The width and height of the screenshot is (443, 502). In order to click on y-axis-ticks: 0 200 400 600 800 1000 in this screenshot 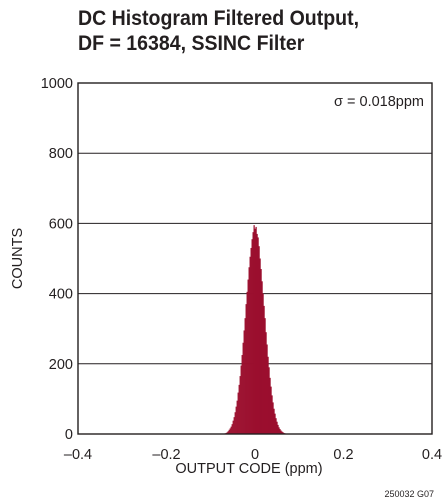, I will do `click(57, 259)`.